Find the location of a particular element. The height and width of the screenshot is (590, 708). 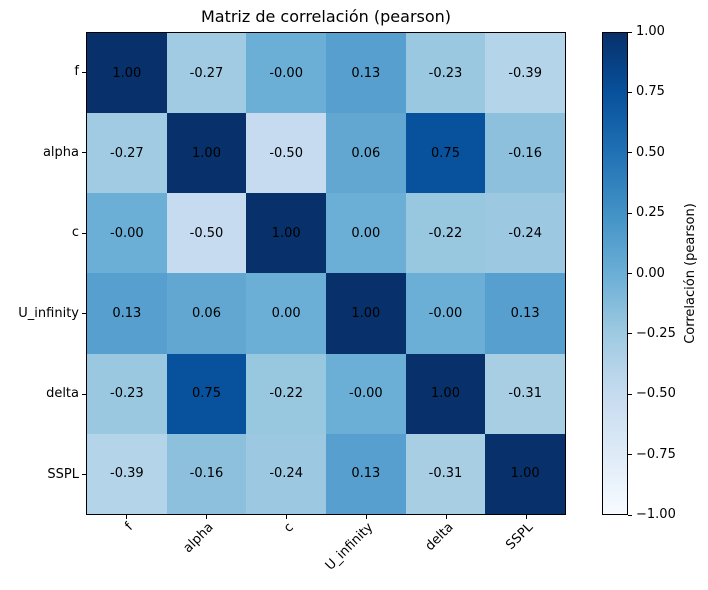

heatmap-cell-U_infinity-c: 0.00 is located at coordinates (286, 313).